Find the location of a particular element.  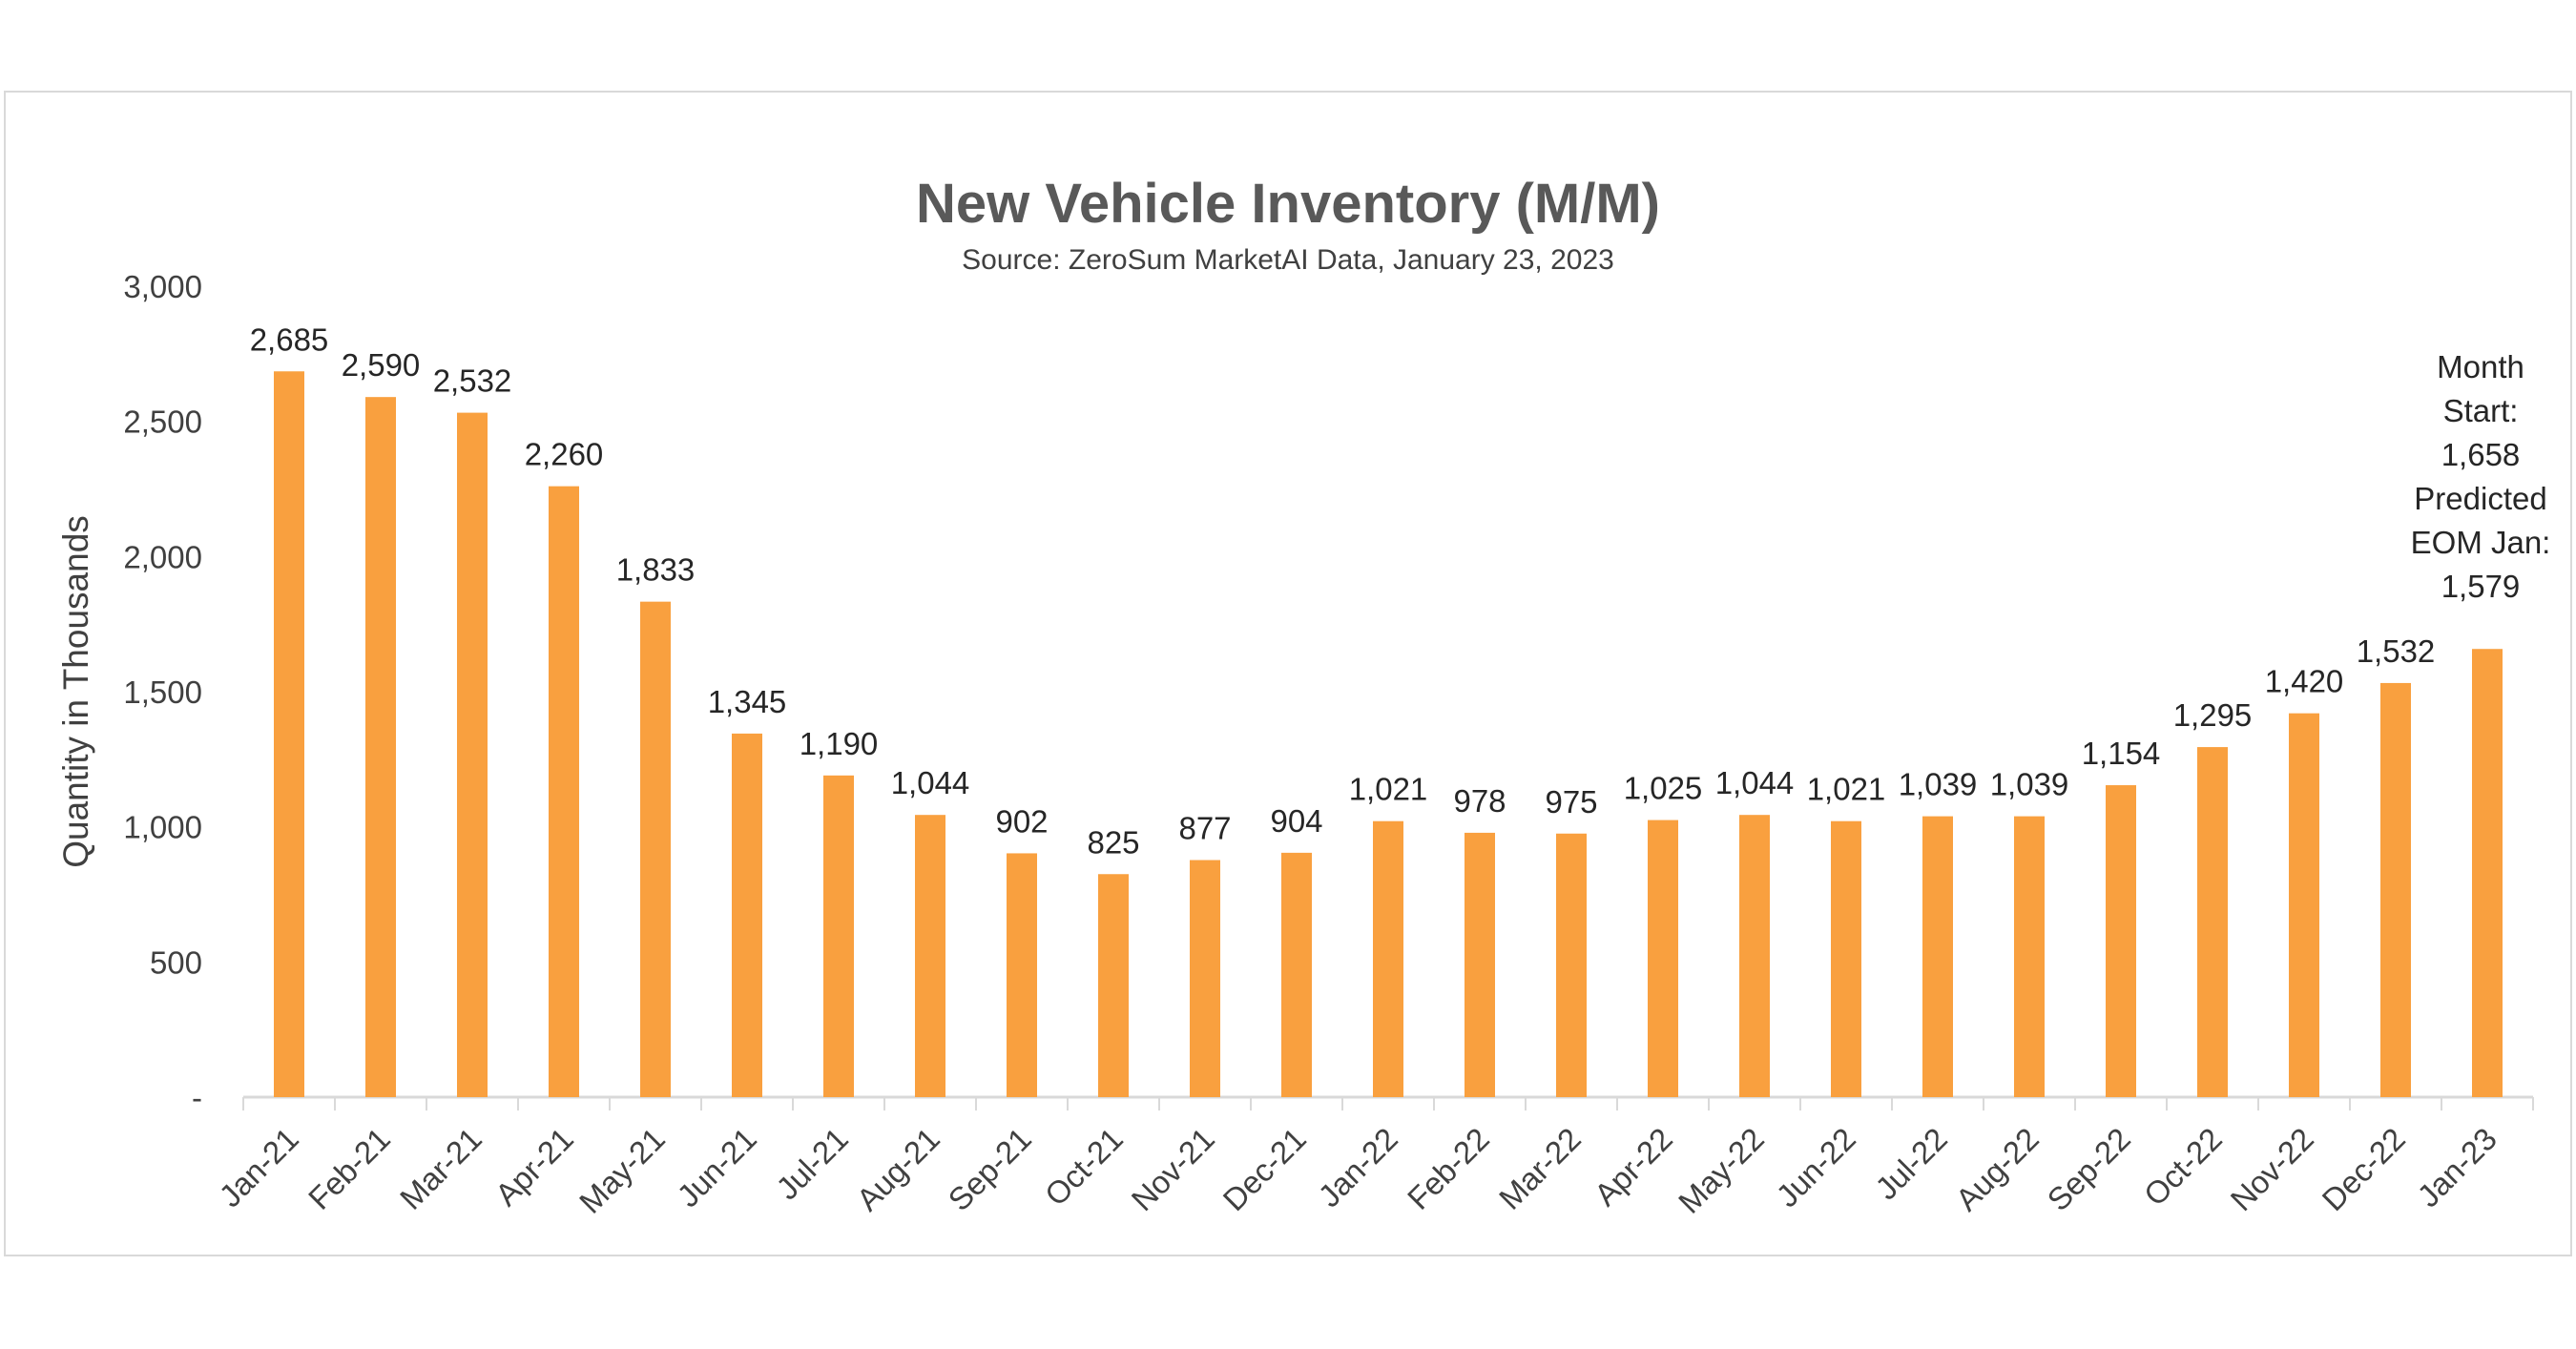

chart-title: New Vehicle Inventory (M/M) is located at coordinates (1288, 204).